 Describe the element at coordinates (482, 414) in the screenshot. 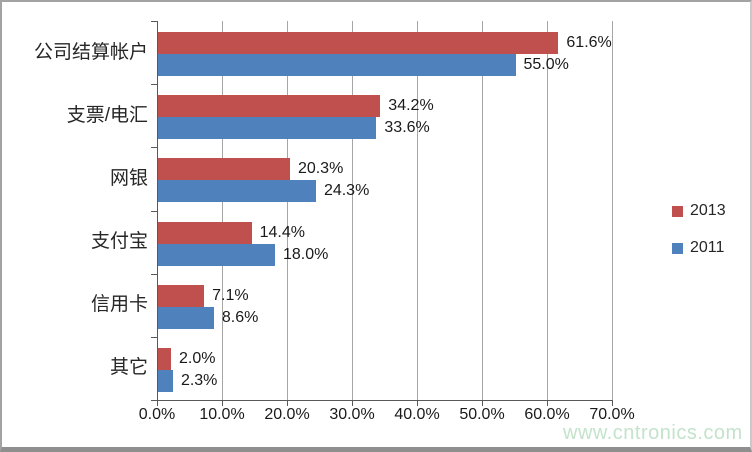

I see `x-tick-label: 50.0%` at that location.